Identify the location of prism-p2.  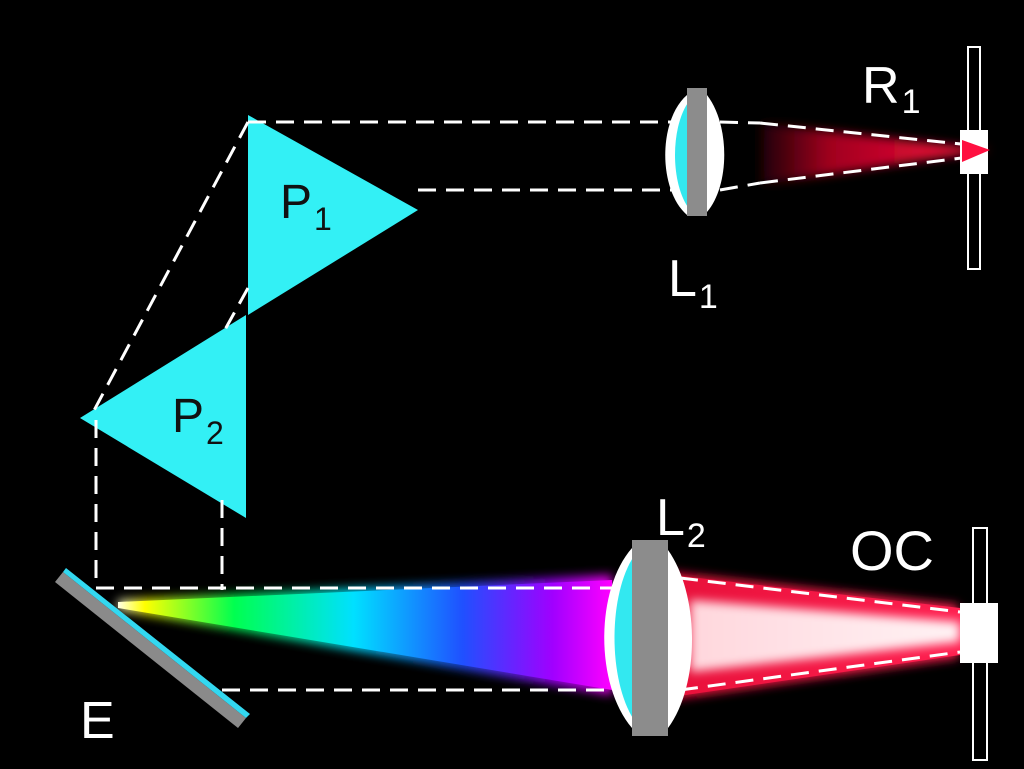
(163, 416).